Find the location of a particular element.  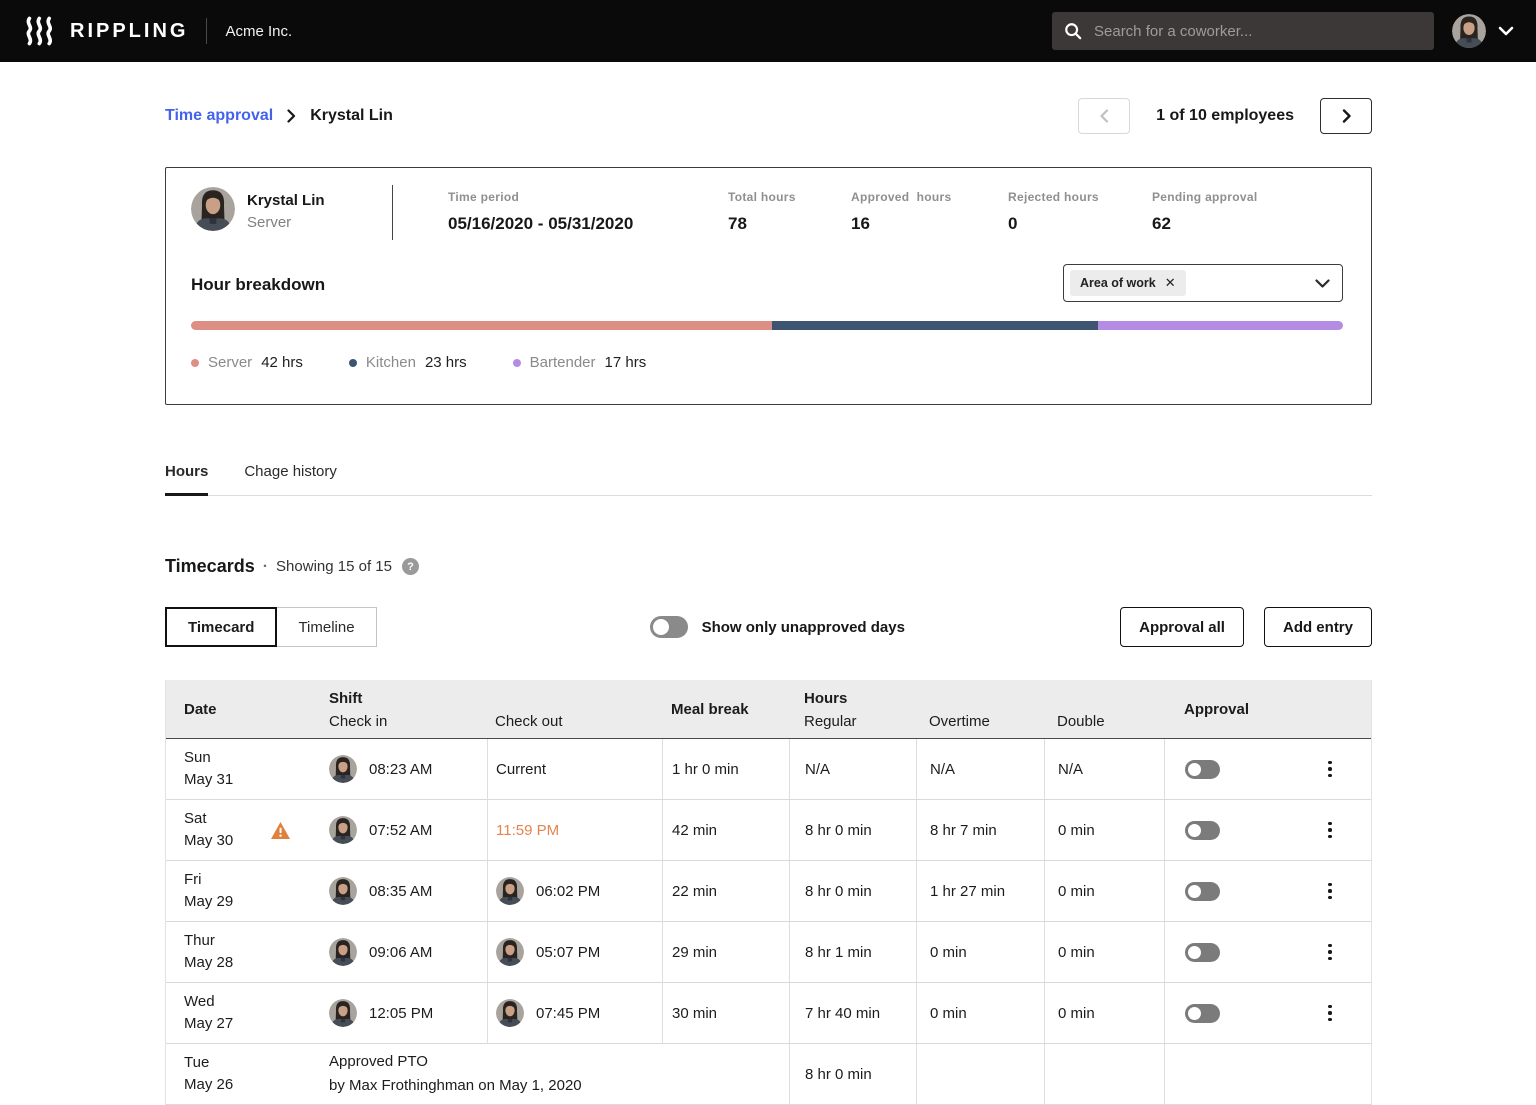

summary-stat: Total hours 78 is located at coordinates (762, 212).